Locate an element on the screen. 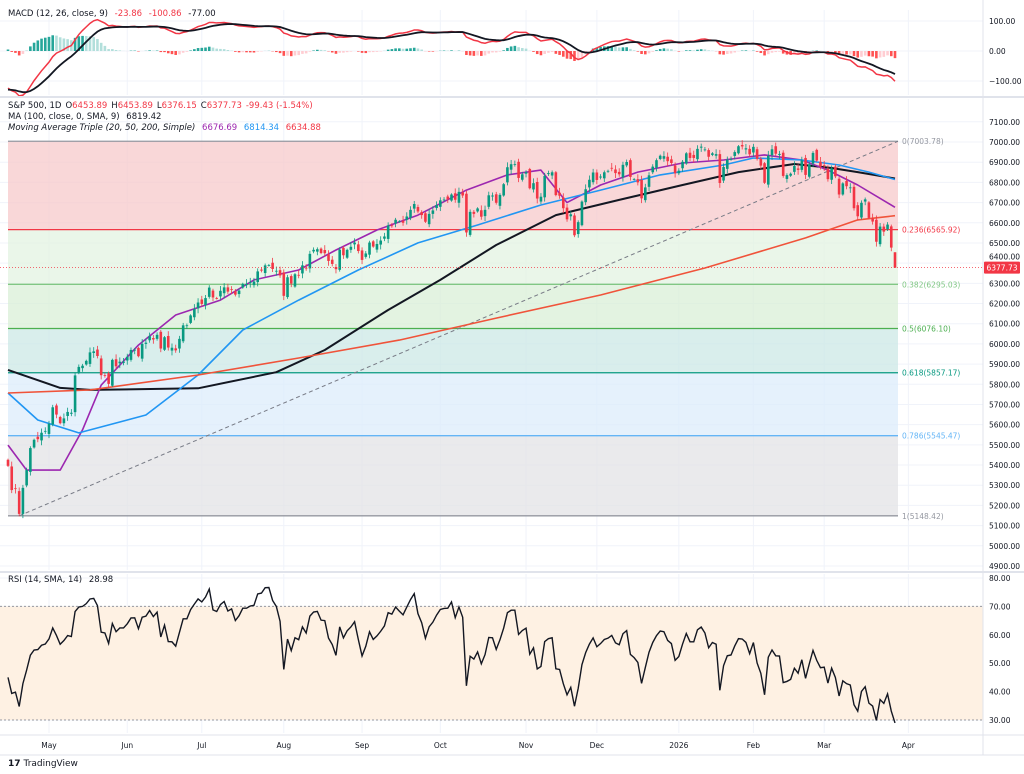 This screenshot has width=1024, height=774. symbol-label: S&P 500, 1D is located at coordinates (35, 106).